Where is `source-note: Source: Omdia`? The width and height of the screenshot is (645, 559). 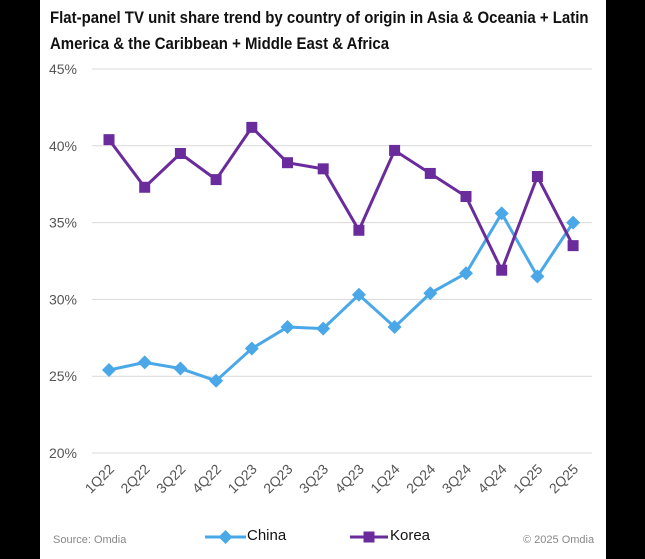 source-note: Source: Omdia is located at coordinates (90, 540).